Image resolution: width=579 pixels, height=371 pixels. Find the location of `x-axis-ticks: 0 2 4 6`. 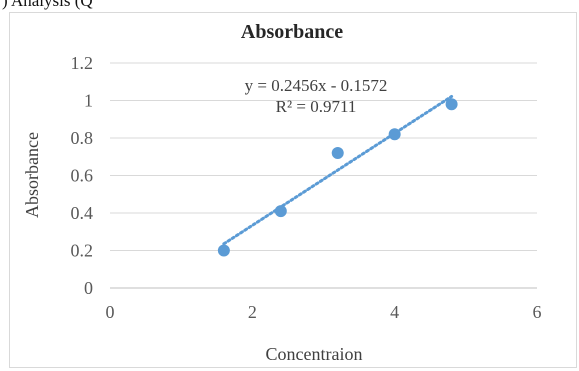

x-axis-ticks: 0 2 4 6 is located at coordinates (324, 312).